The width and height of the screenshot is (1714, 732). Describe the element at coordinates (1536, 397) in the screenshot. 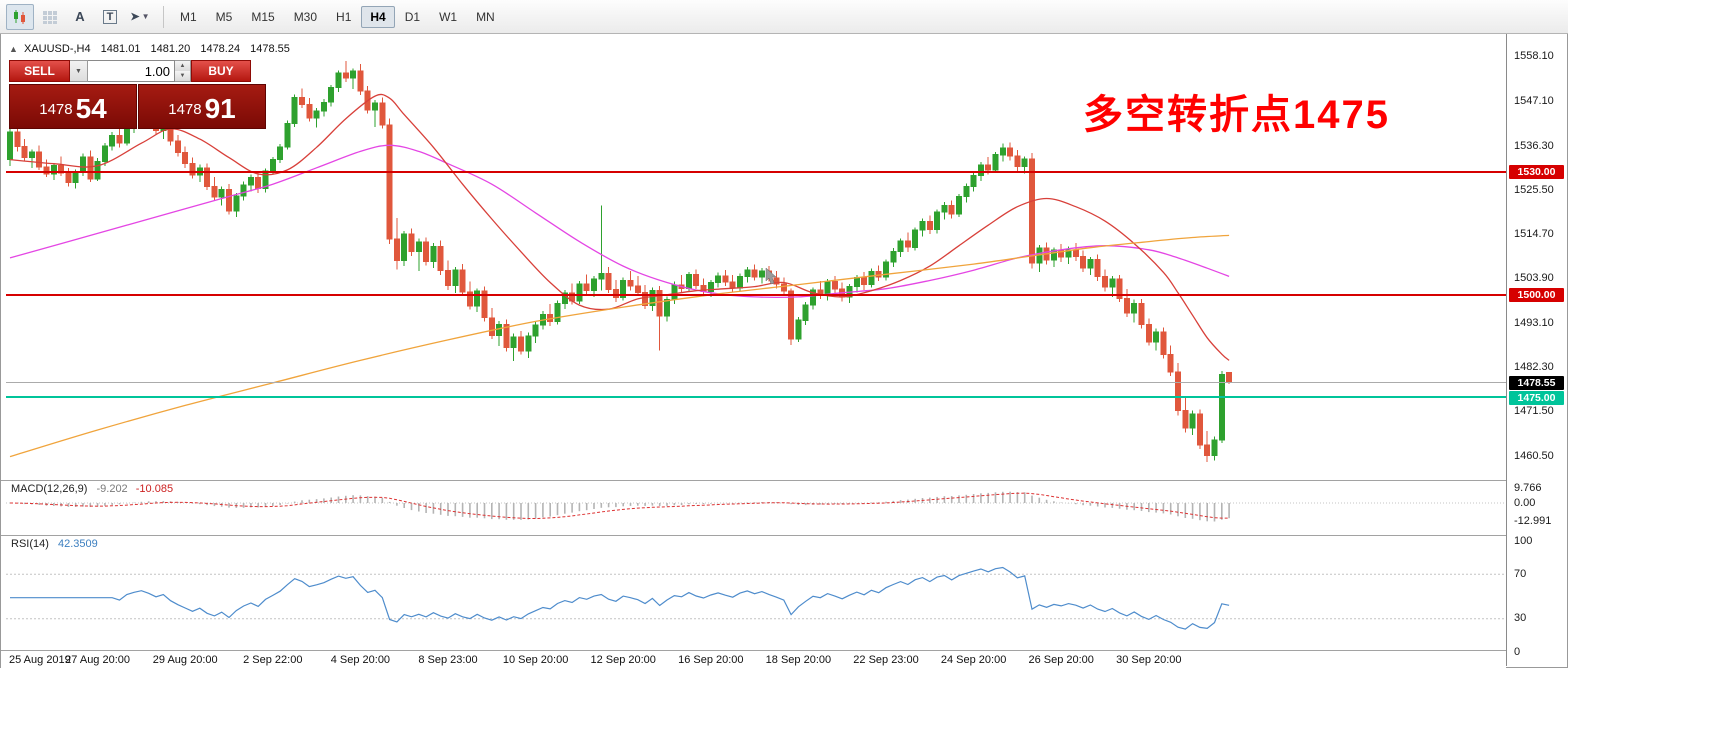

I see `price-tag: 1475.00` at that location.